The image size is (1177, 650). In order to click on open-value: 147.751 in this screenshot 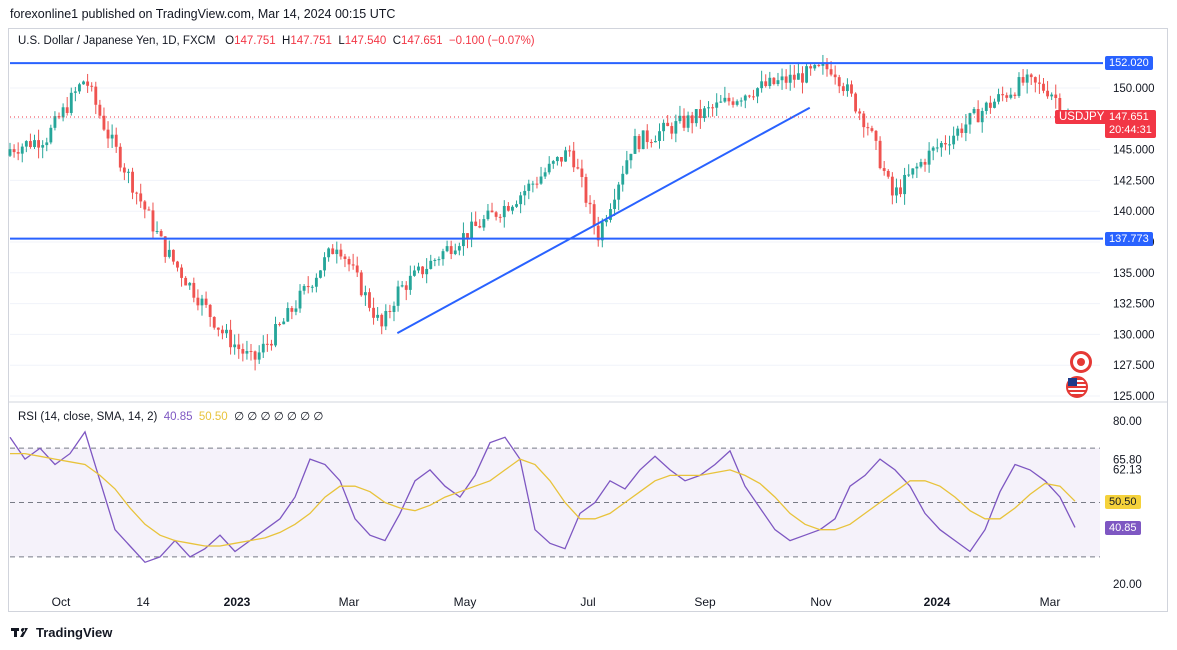, I will do `click(255, 41)`.